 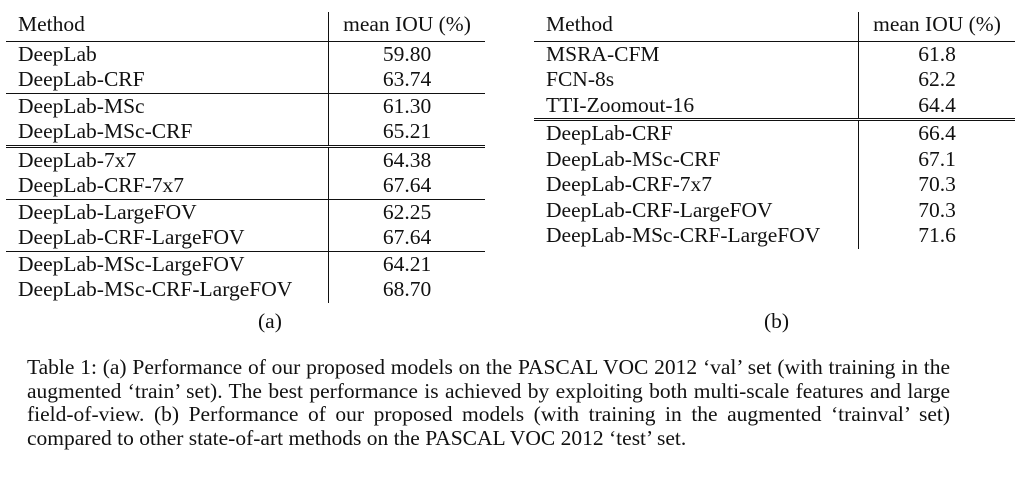 What do you see at coordinates (167, 211) in the screenshot?
I see `method-cell: DeepLab-LargeFOV` at bounding box center [167, 211].